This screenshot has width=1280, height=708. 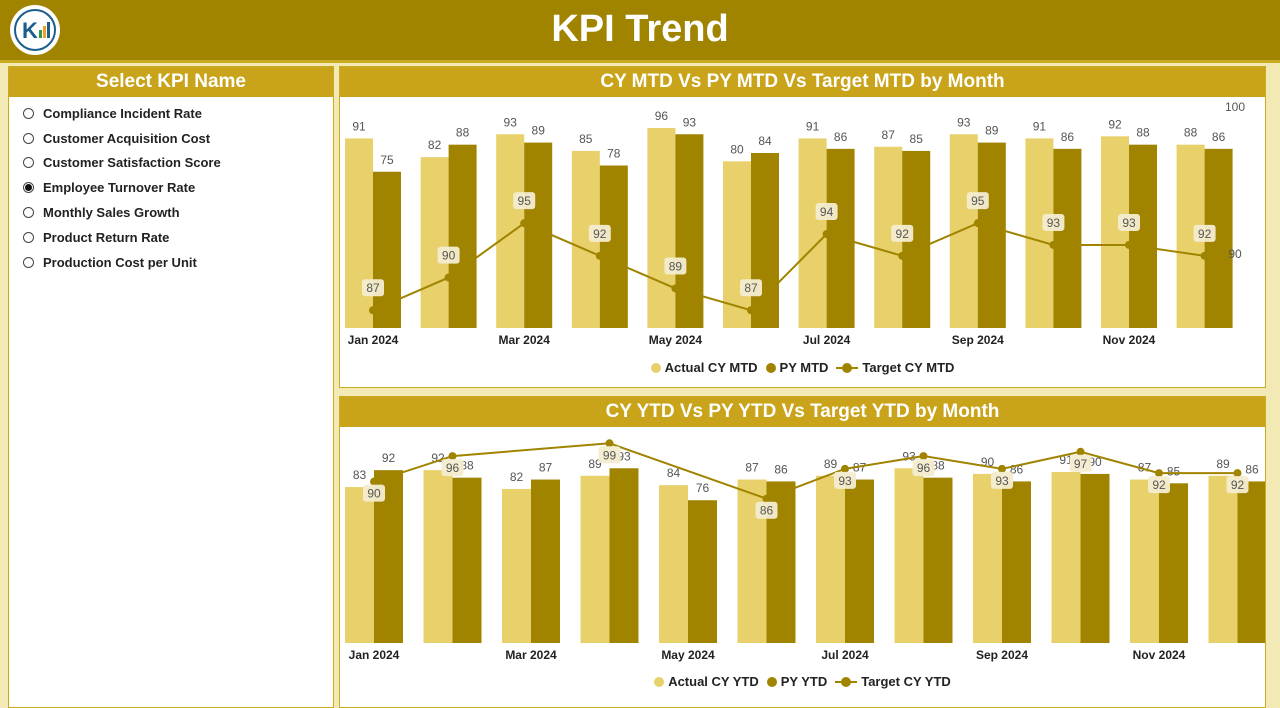 I want to click on logo: K, so click(x=35, y=30).